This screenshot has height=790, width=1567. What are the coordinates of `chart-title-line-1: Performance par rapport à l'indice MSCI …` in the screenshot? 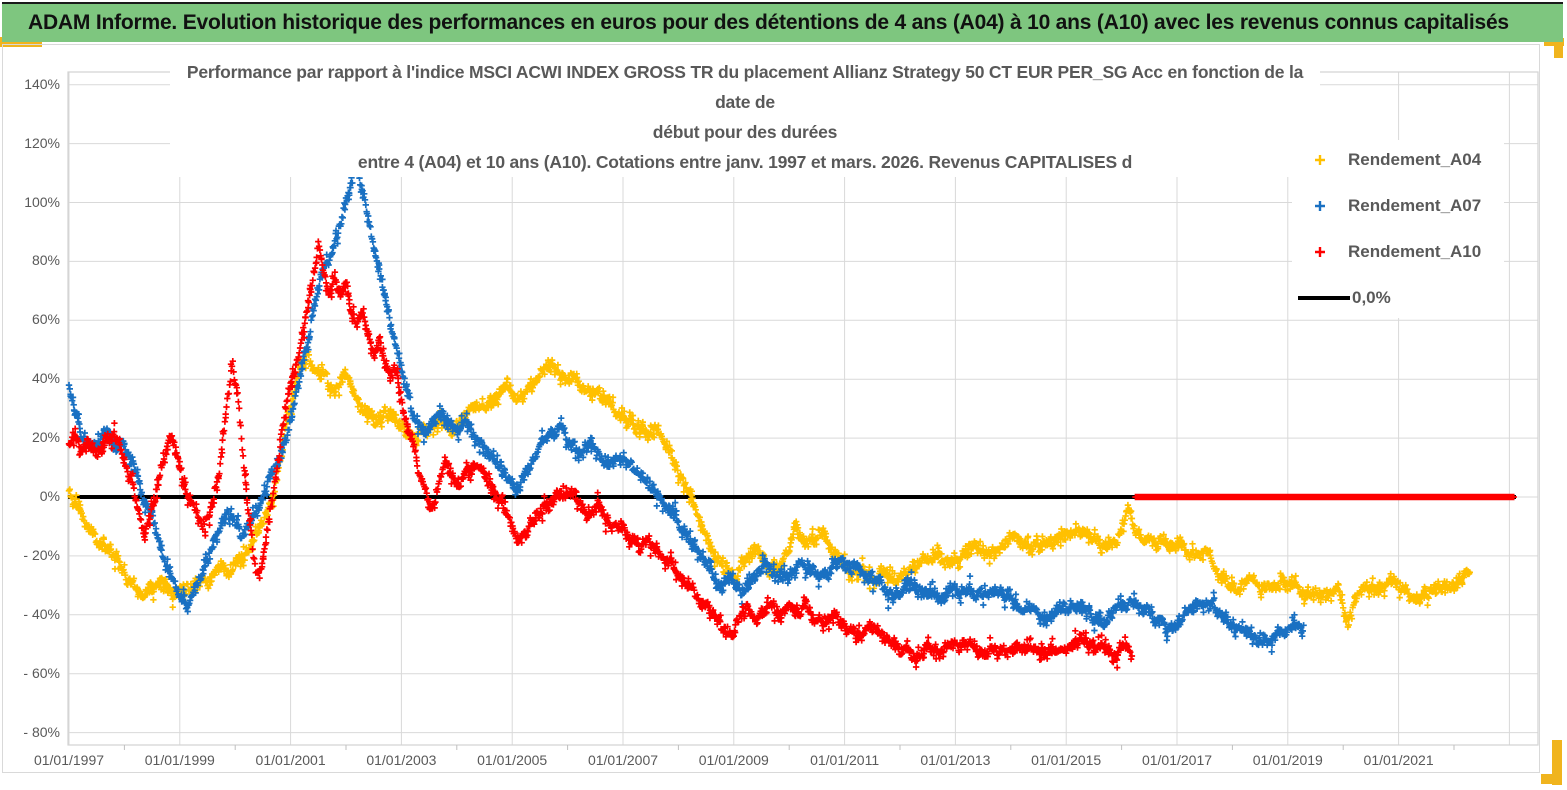 It's located at (745, 87).